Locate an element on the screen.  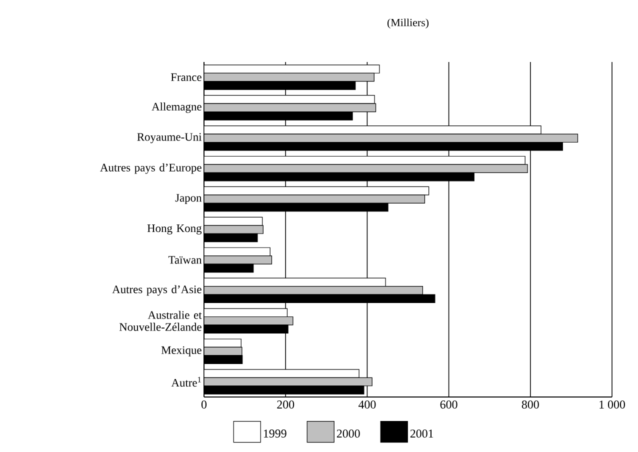
legend-label: 2000 is located at coordinates (348, 434).